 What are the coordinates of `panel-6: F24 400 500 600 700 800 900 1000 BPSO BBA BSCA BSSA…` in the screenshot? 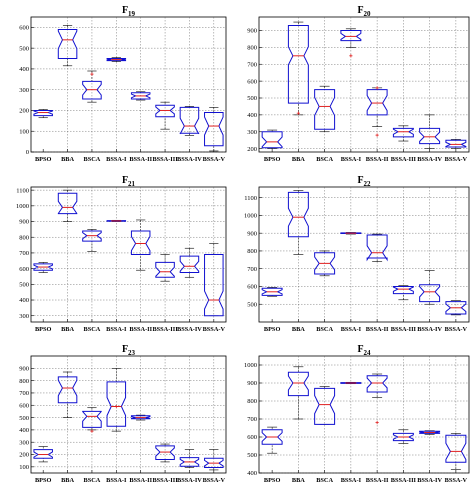 It's located at (357, 414).